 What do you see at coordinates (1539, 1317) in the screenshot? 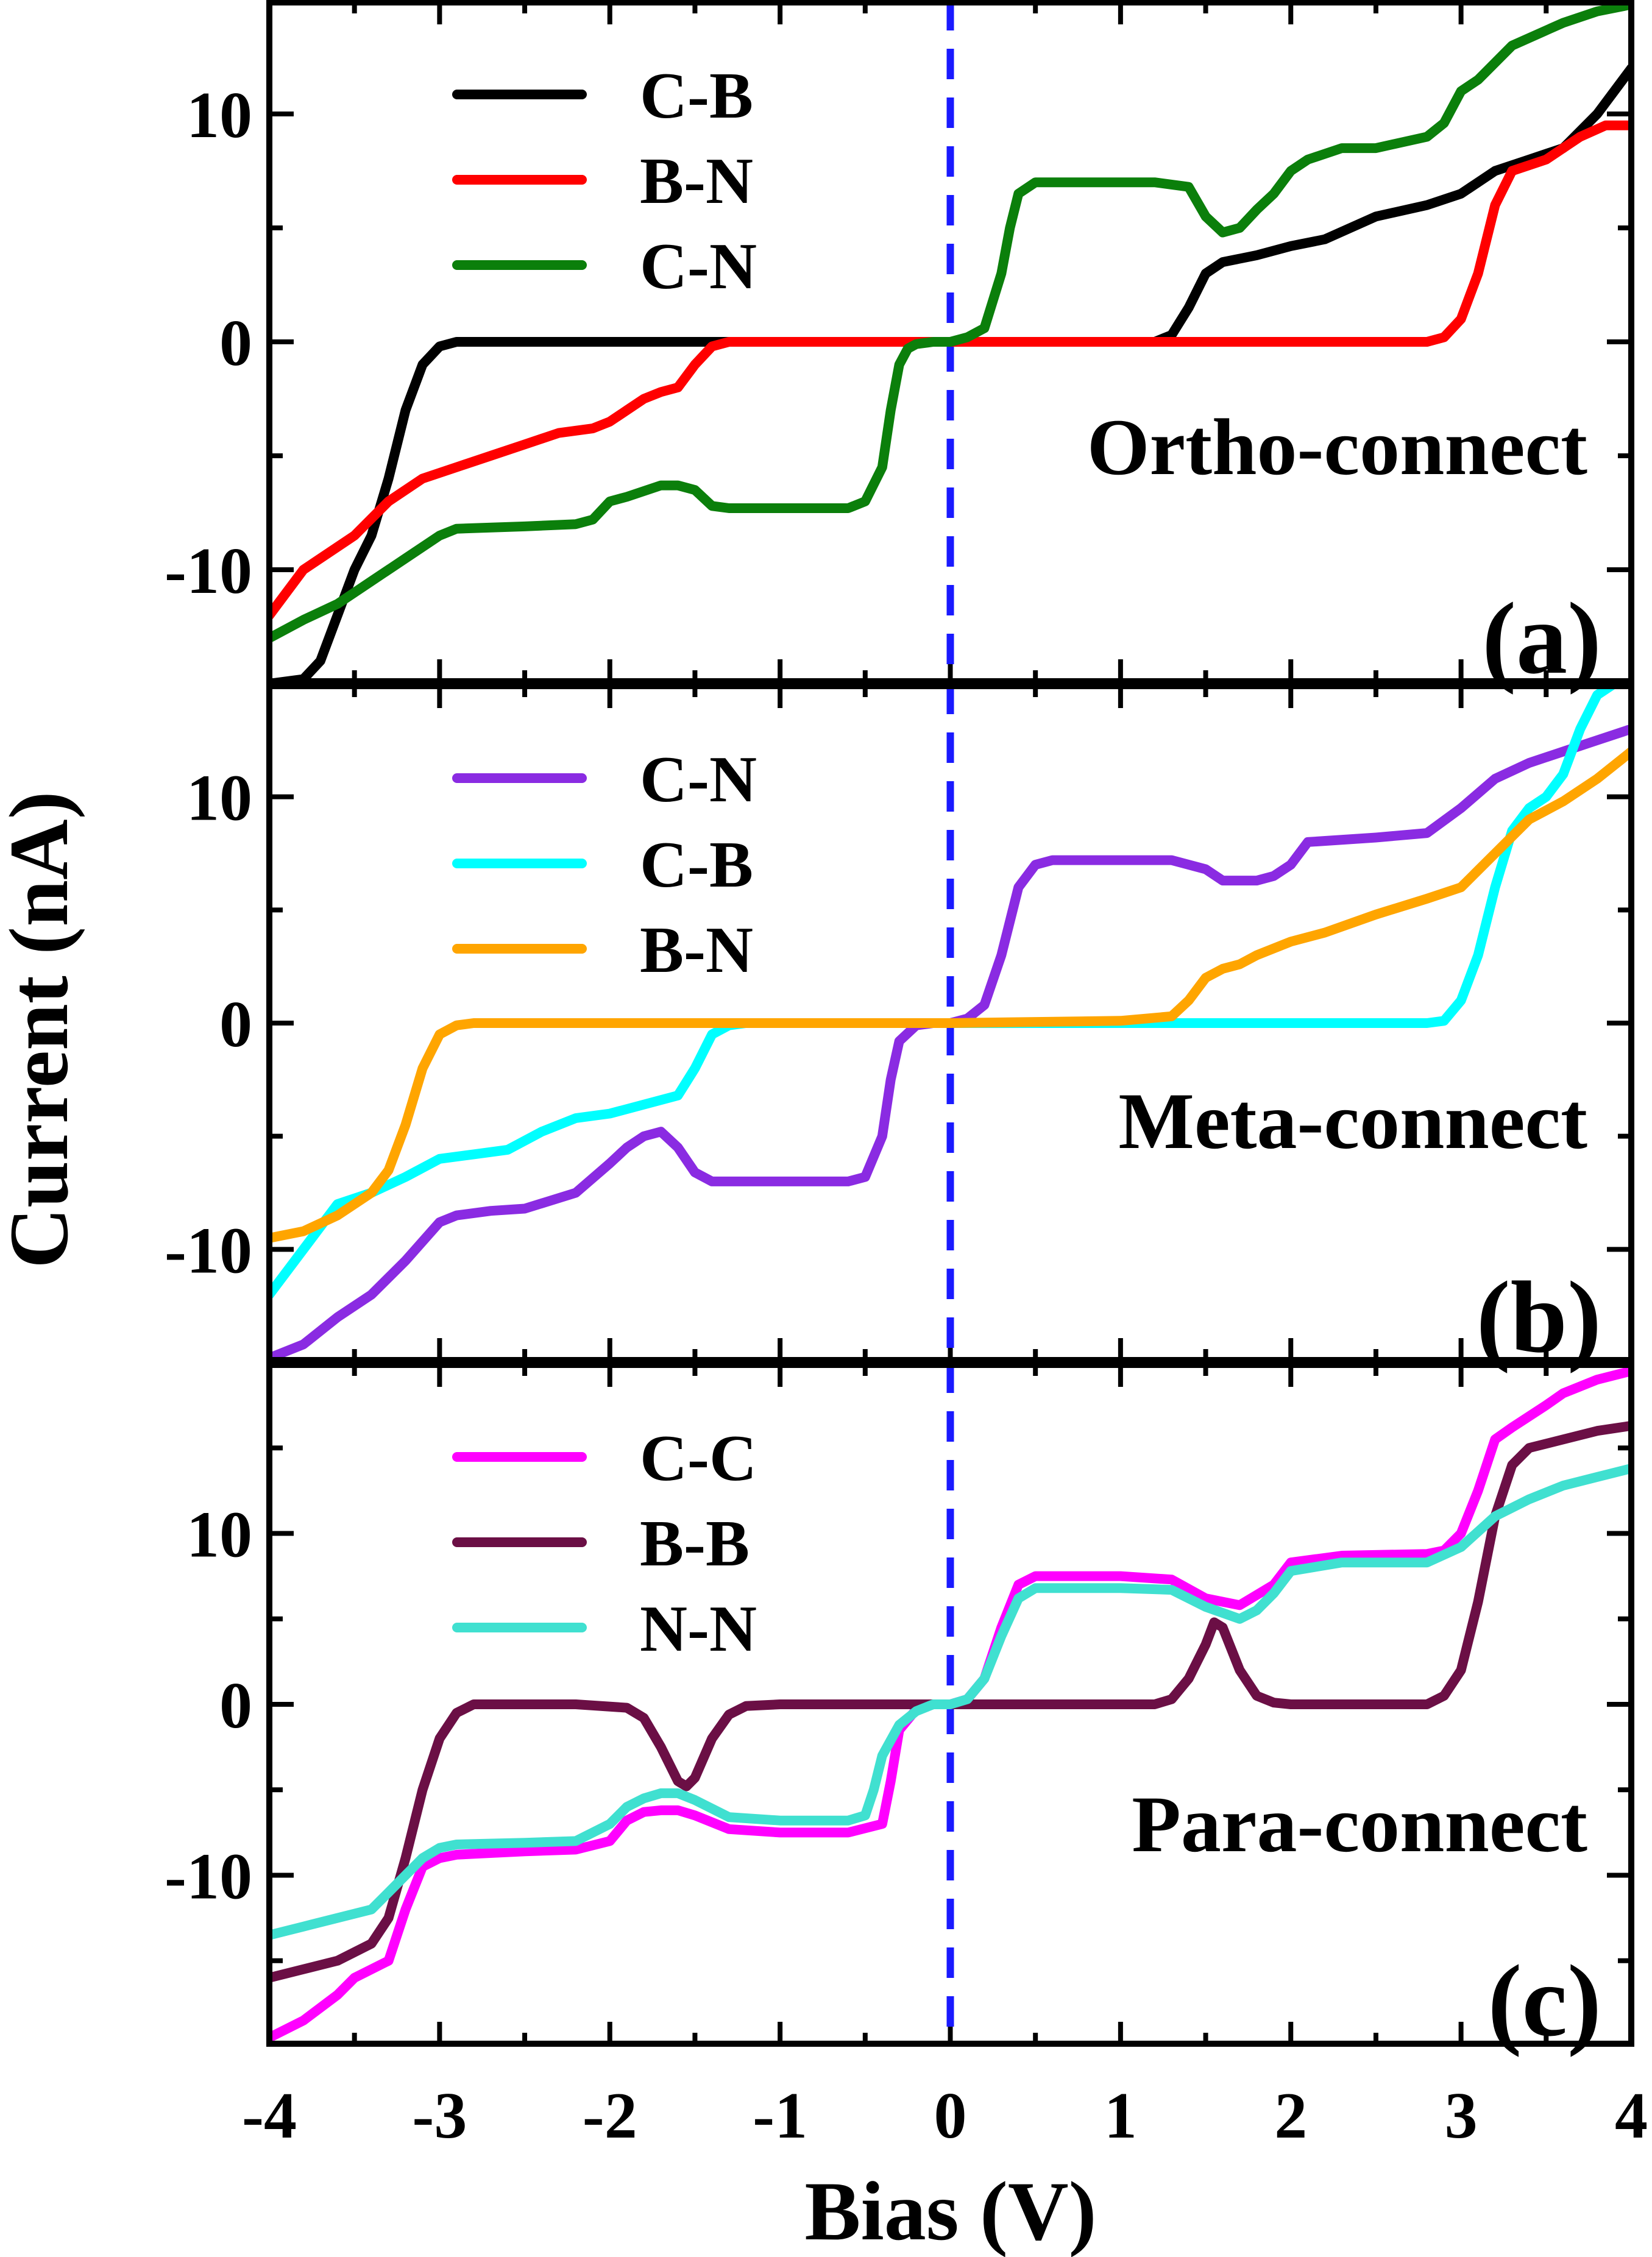
I see `panel-tag: (b)` at bounding box center [1539, 1317].